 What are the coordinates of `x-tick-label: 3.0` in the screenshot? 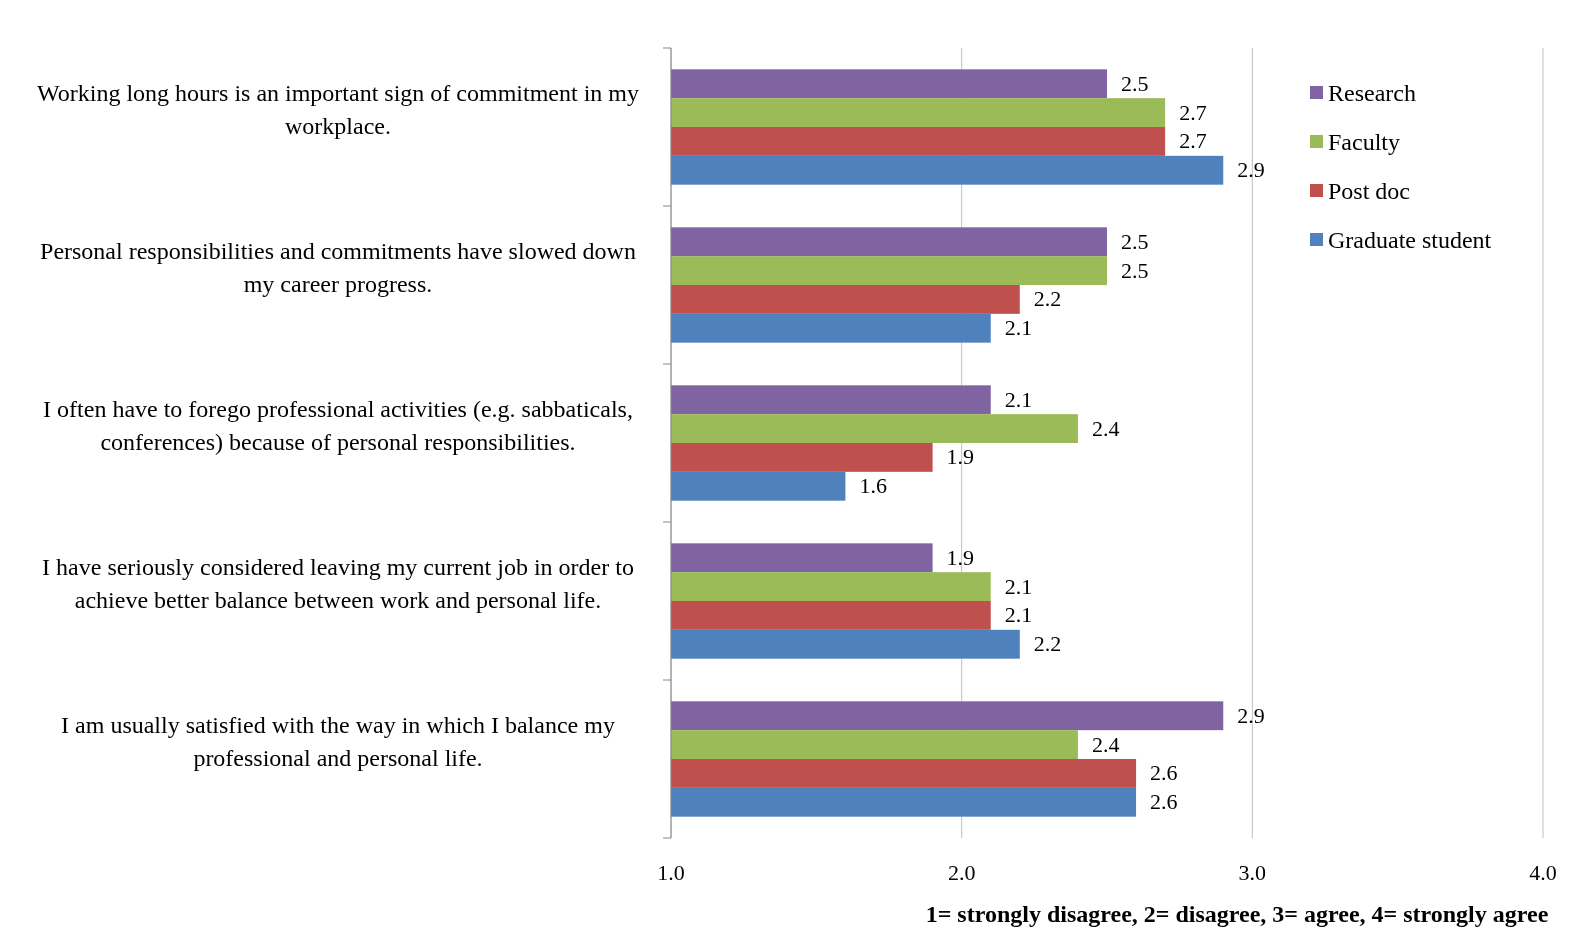 It's located at (1252, 872).